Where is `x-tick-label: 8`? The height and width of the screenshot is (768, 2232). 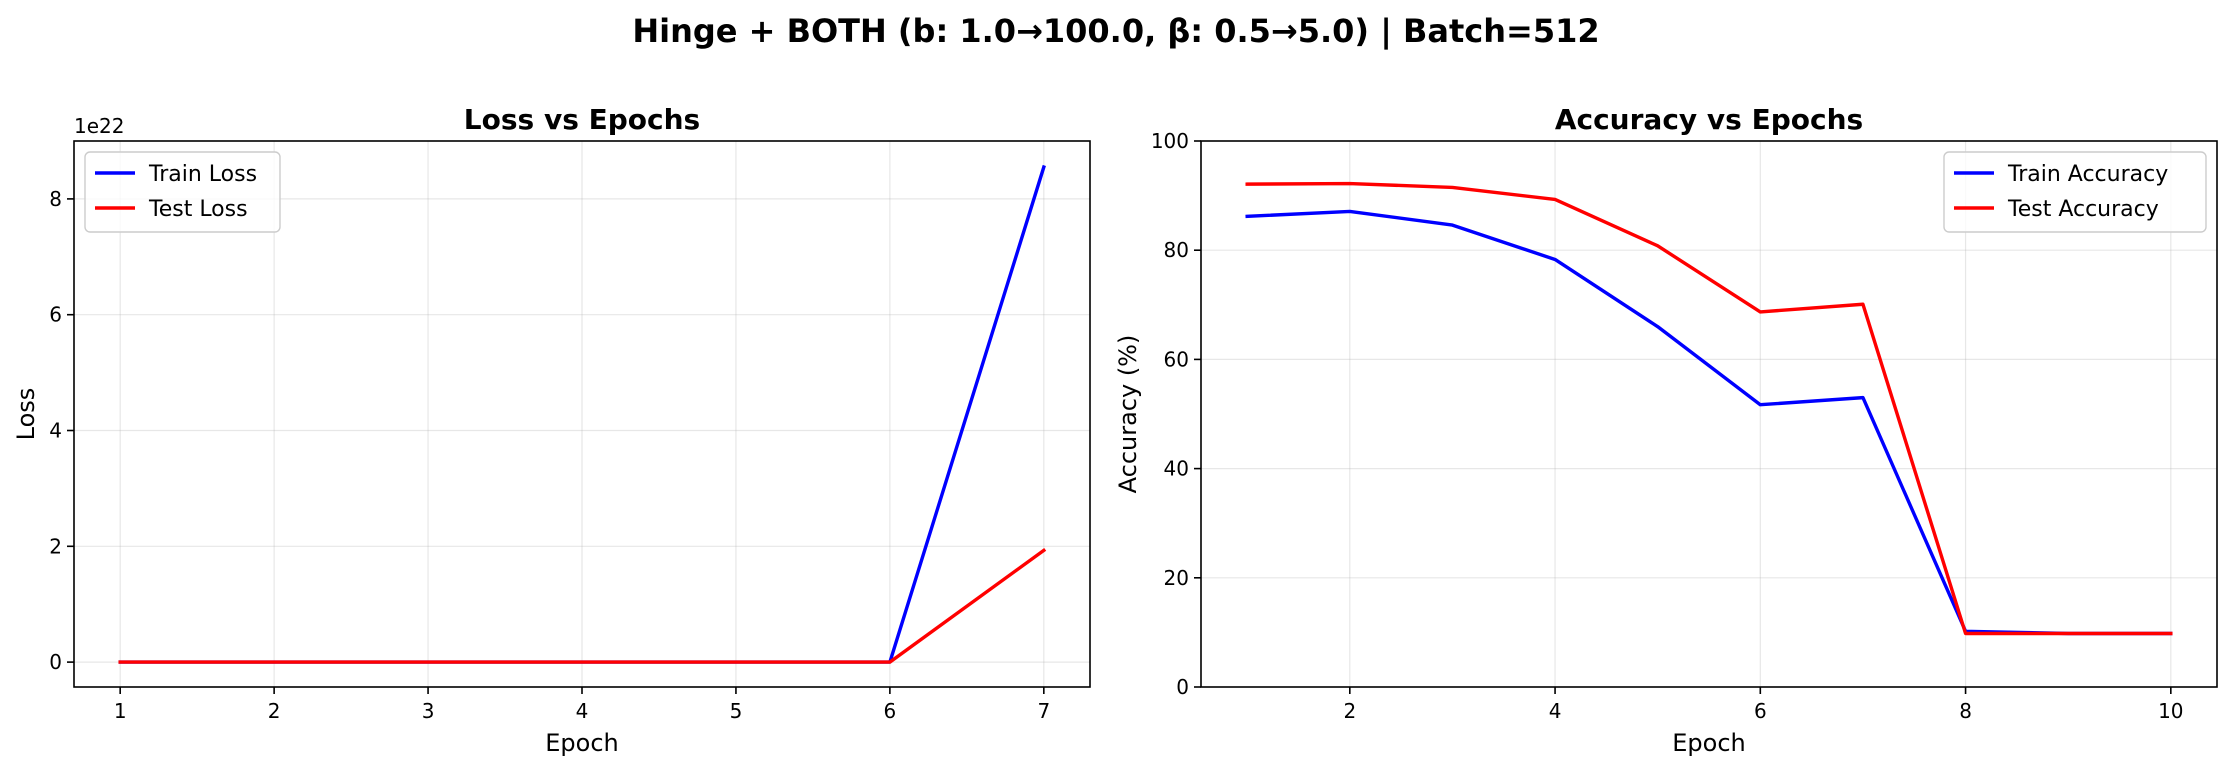
x-tick-label: 8 is located at coordinates (1965, 711).